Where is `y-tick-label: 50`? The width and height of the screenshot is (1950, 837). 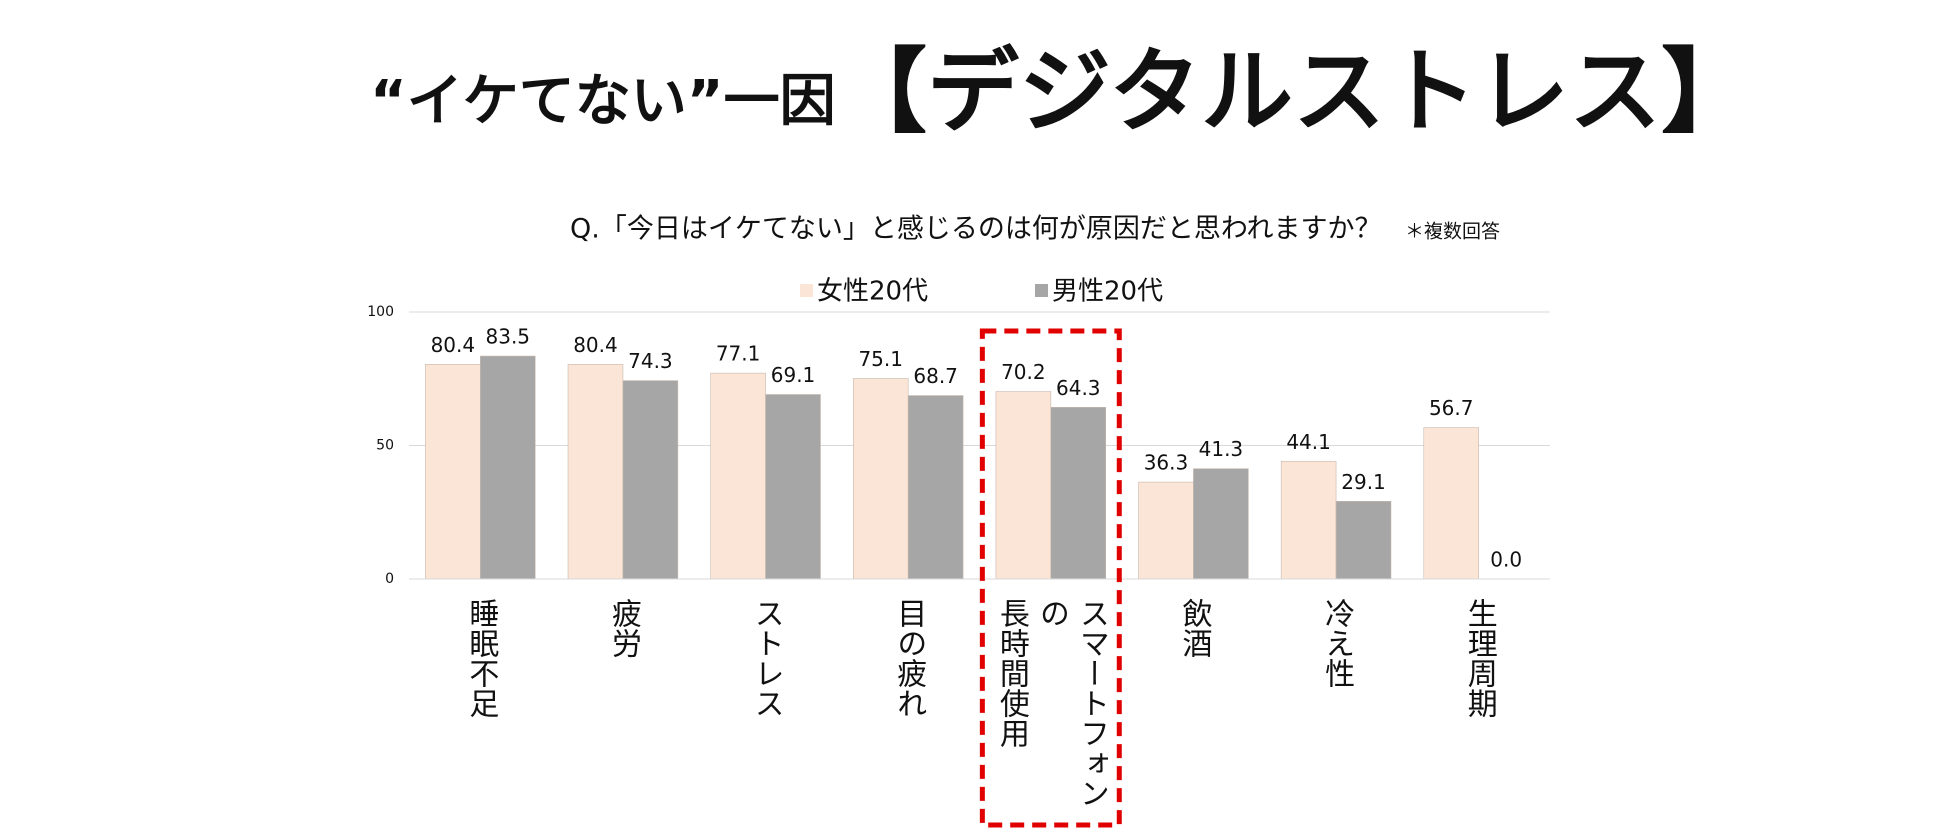 y-tick-label: 50 is located at coordinates (385, 446).